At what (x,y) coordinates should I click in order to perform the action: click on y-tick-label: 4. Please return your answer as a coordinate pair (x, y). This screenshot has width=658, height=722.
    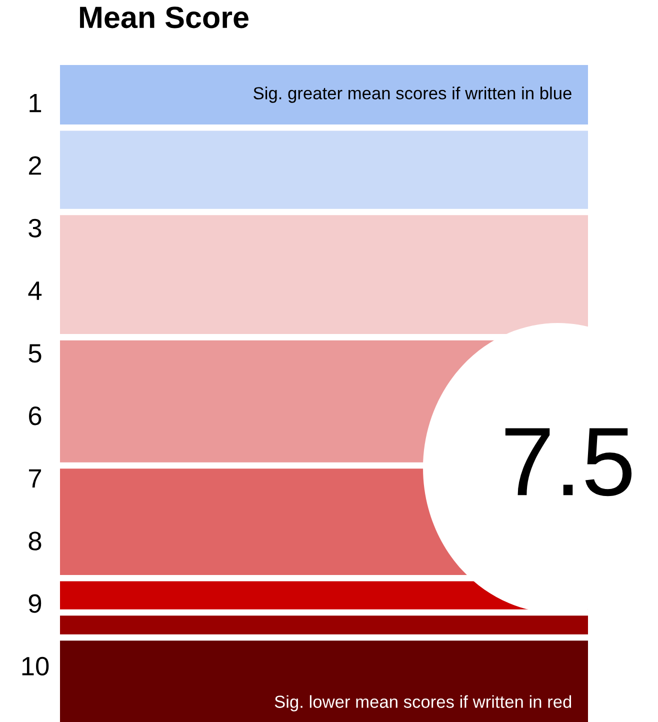
    Looking at the image, I should click on (35, 291).